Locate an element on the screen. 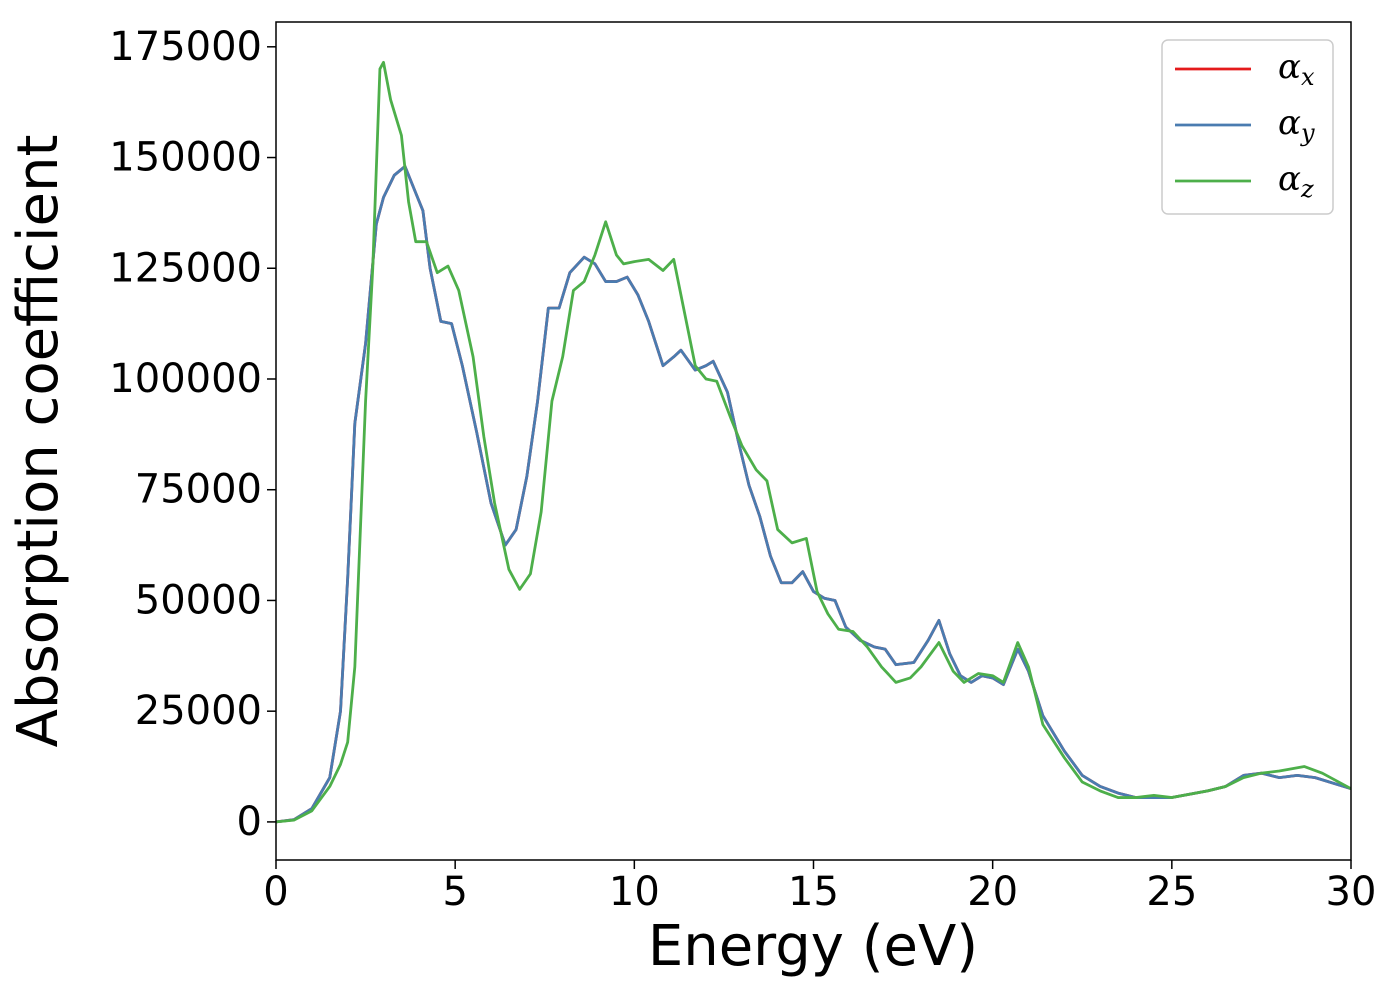 This screenshot has width=1400, height=1000. x-tick-label: 15 is located at coordinates (813, 892).